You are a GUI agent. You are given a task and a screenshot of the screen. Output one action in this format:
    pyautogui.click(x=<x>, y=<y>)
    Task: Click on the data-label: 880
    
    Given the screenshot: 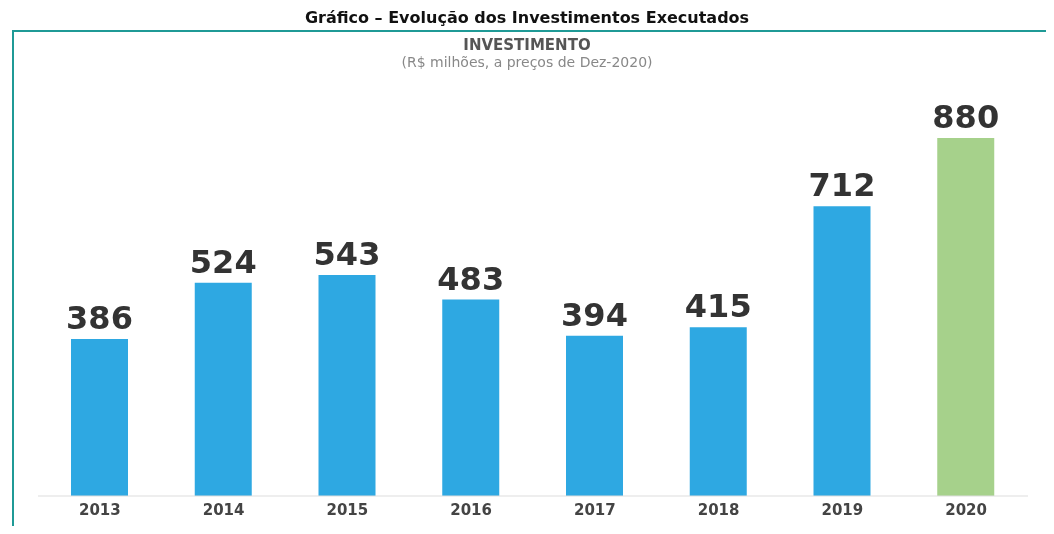 What is the action you would take?
    pyautogui.click(x=966, y=117)
    